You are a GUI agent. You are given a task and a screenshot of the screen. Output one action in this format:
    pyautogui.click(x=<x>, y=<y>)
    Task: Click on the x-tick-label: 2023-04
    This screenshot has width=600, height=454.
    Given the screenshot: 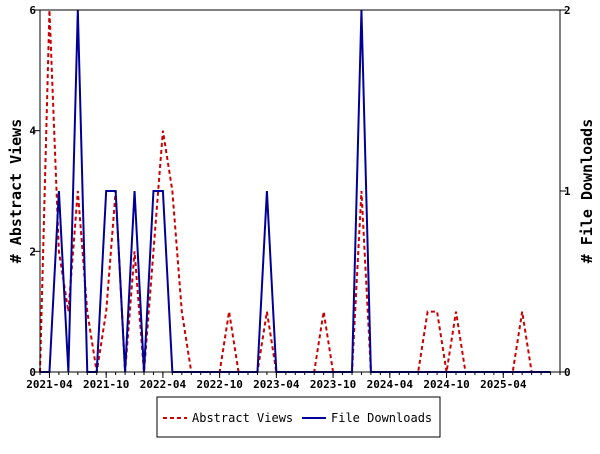 What is the action you would take?
    pyautogui.click(x=276, y=384)
    